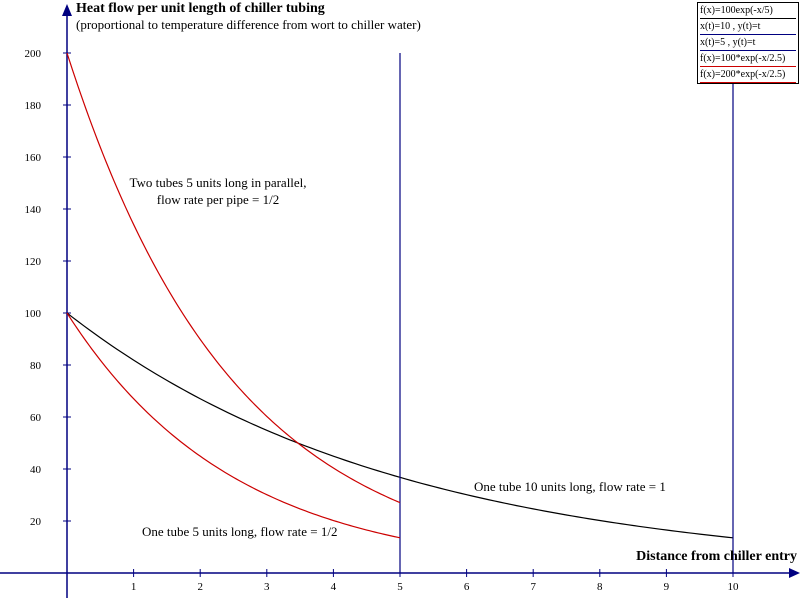 The height and width of the screenshot is (598, 800). What do you see at coordinates (36, 418) in the screenshot?
I see `y-tick-label: 60` at bounding box center [36, 418].